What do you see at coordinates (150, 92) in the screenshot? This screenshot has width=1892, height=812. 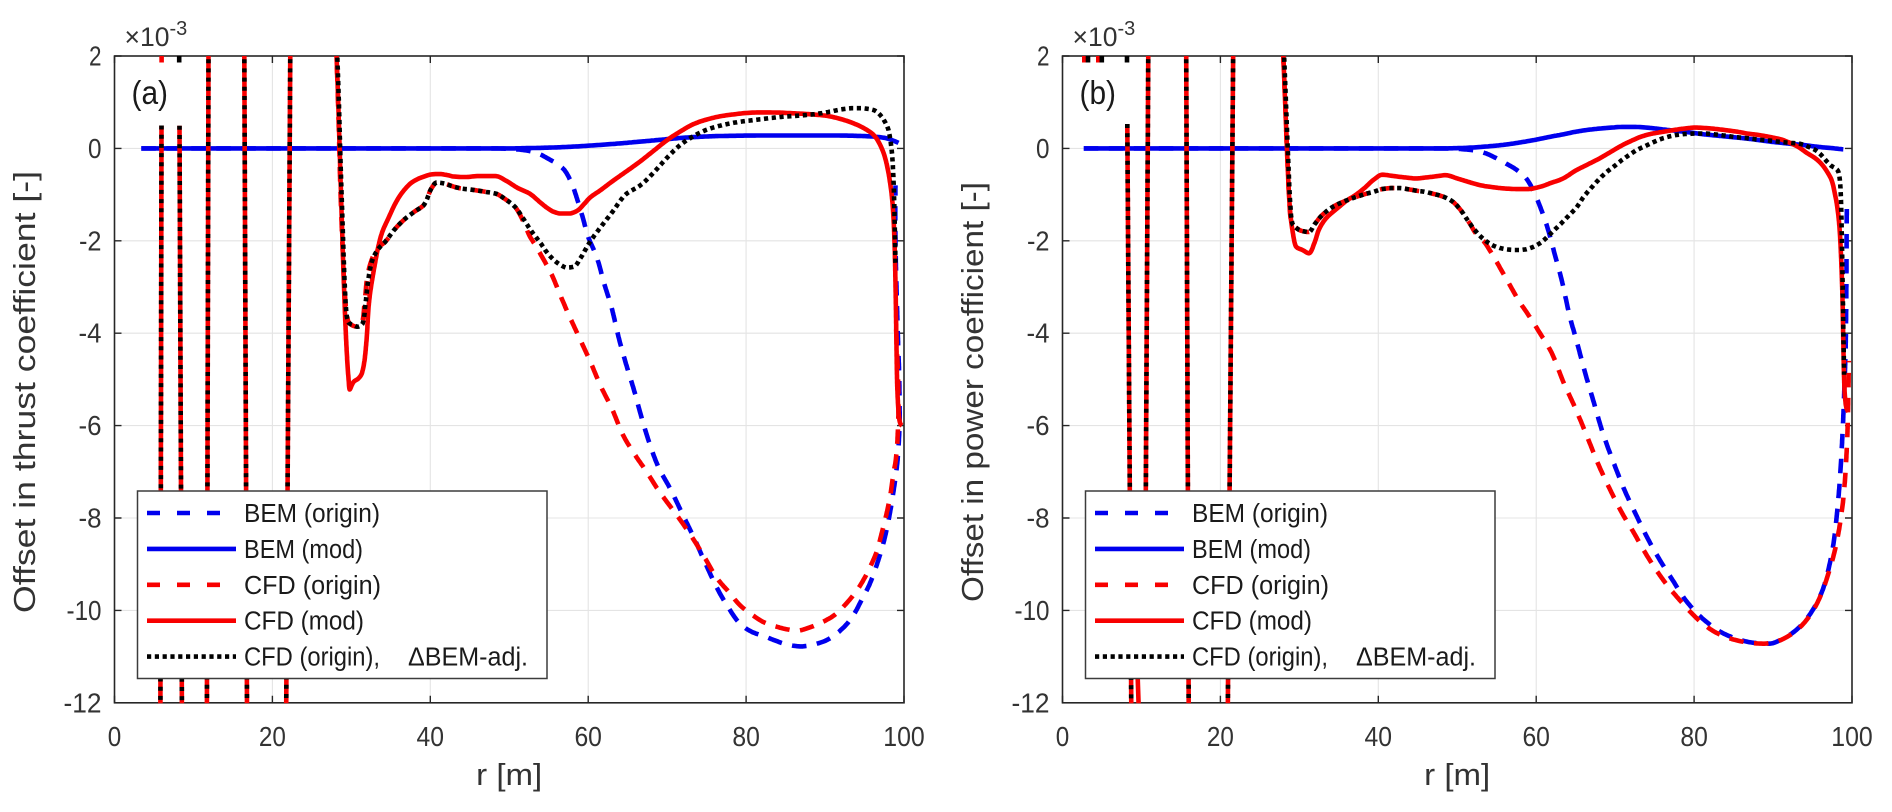 I see `svg-text: (a)` at bounding box center [150, 92].